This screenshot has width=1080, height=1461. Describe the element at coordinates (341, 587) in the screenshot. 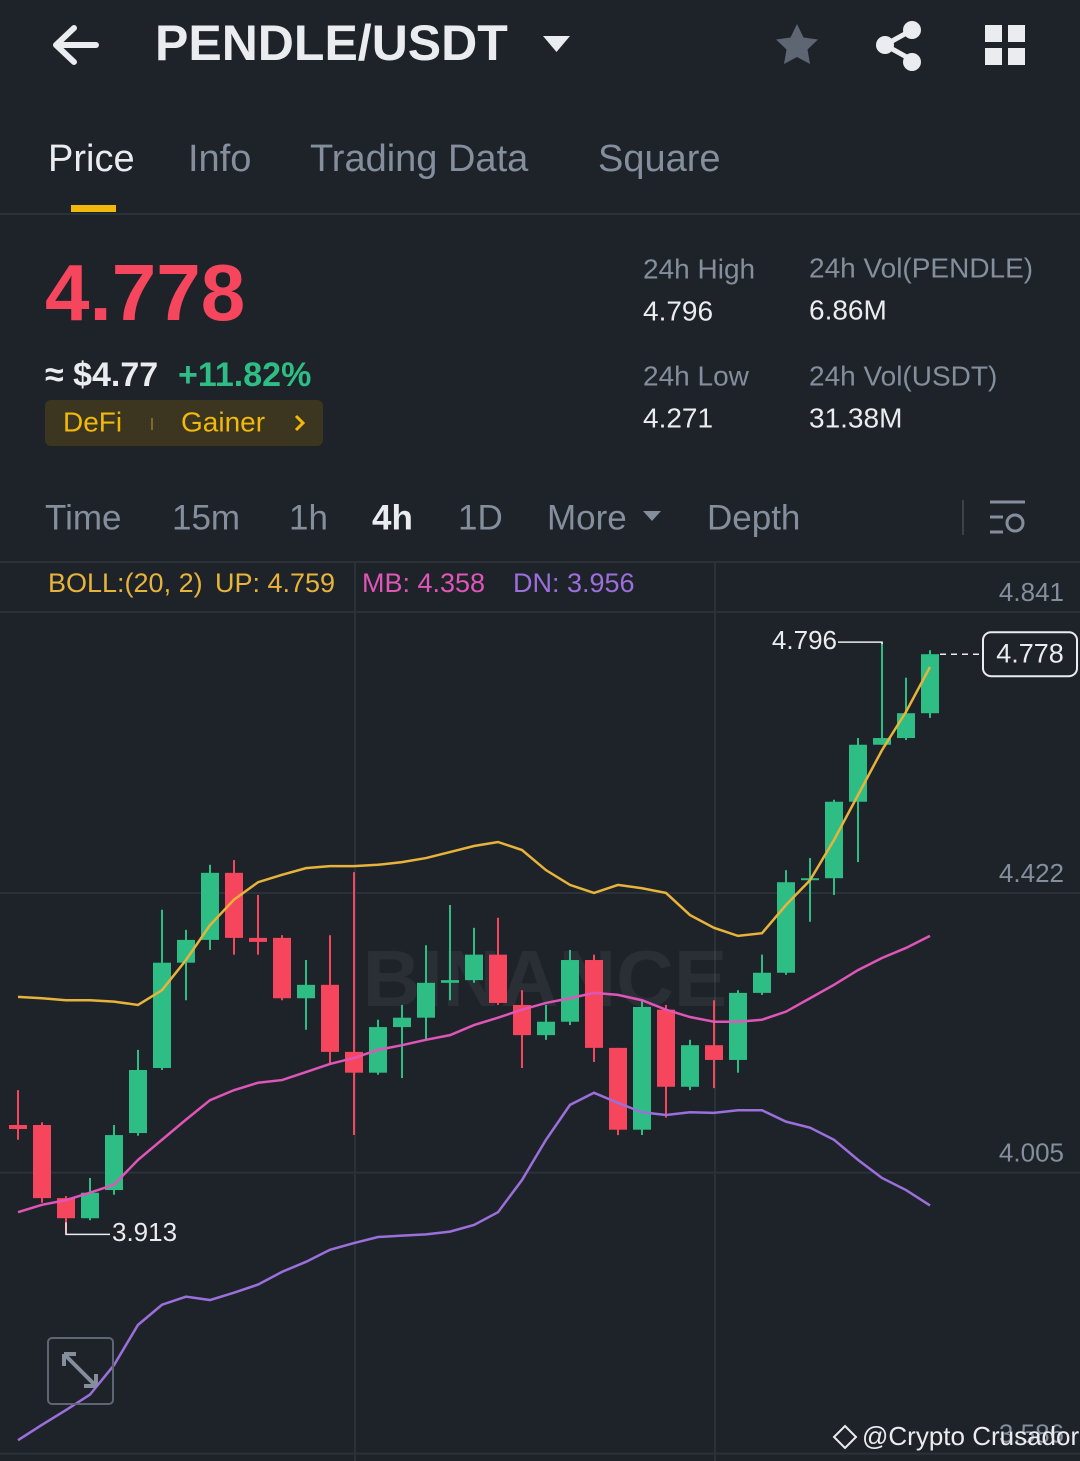

I see `indicator-legend: BOLL:(20, 2) UP: 4.759 MB: 4.358 DN: 3.956` at that location.